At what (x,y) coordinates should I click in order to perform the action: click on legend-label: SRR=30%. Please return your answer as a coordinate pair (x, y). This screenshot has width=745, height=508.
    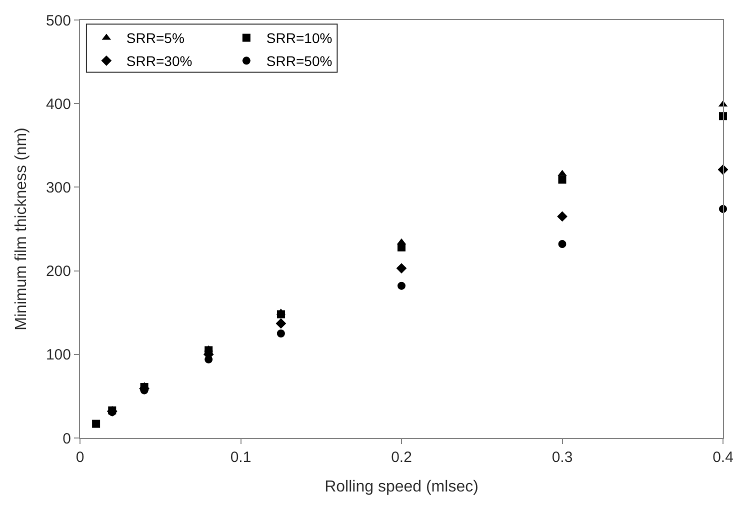
    Looking at the image, I should click on (159, 61).